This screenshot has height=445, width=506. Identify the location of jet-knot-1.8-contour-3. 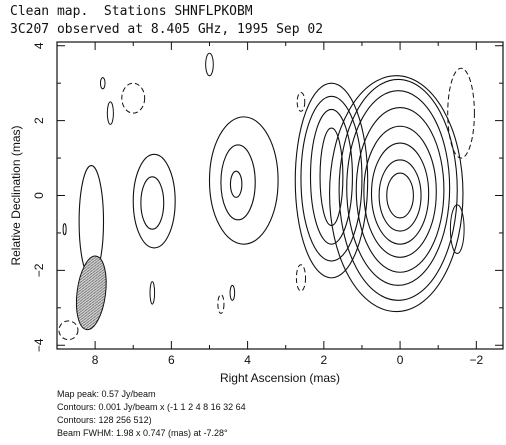
(331, 178).